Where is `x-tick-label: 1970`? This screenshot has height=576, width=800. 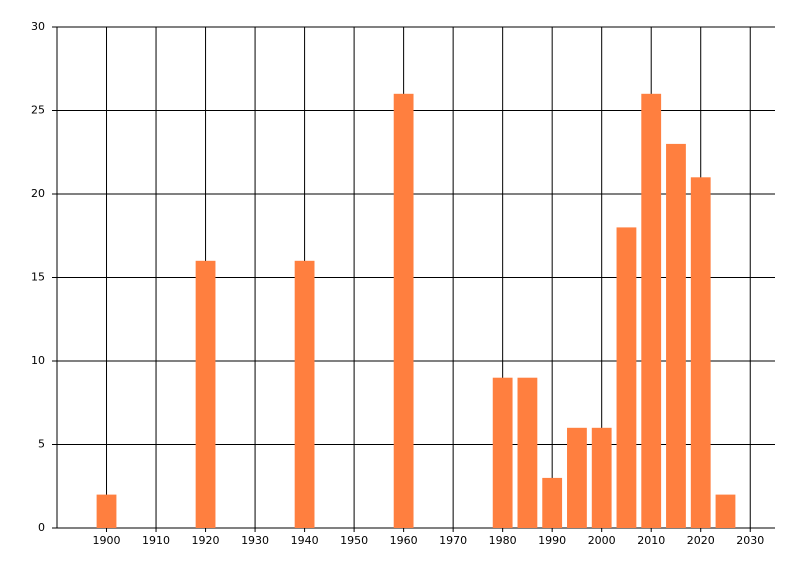
x-tick-label: 1970 is located at coordinates (453, 540).